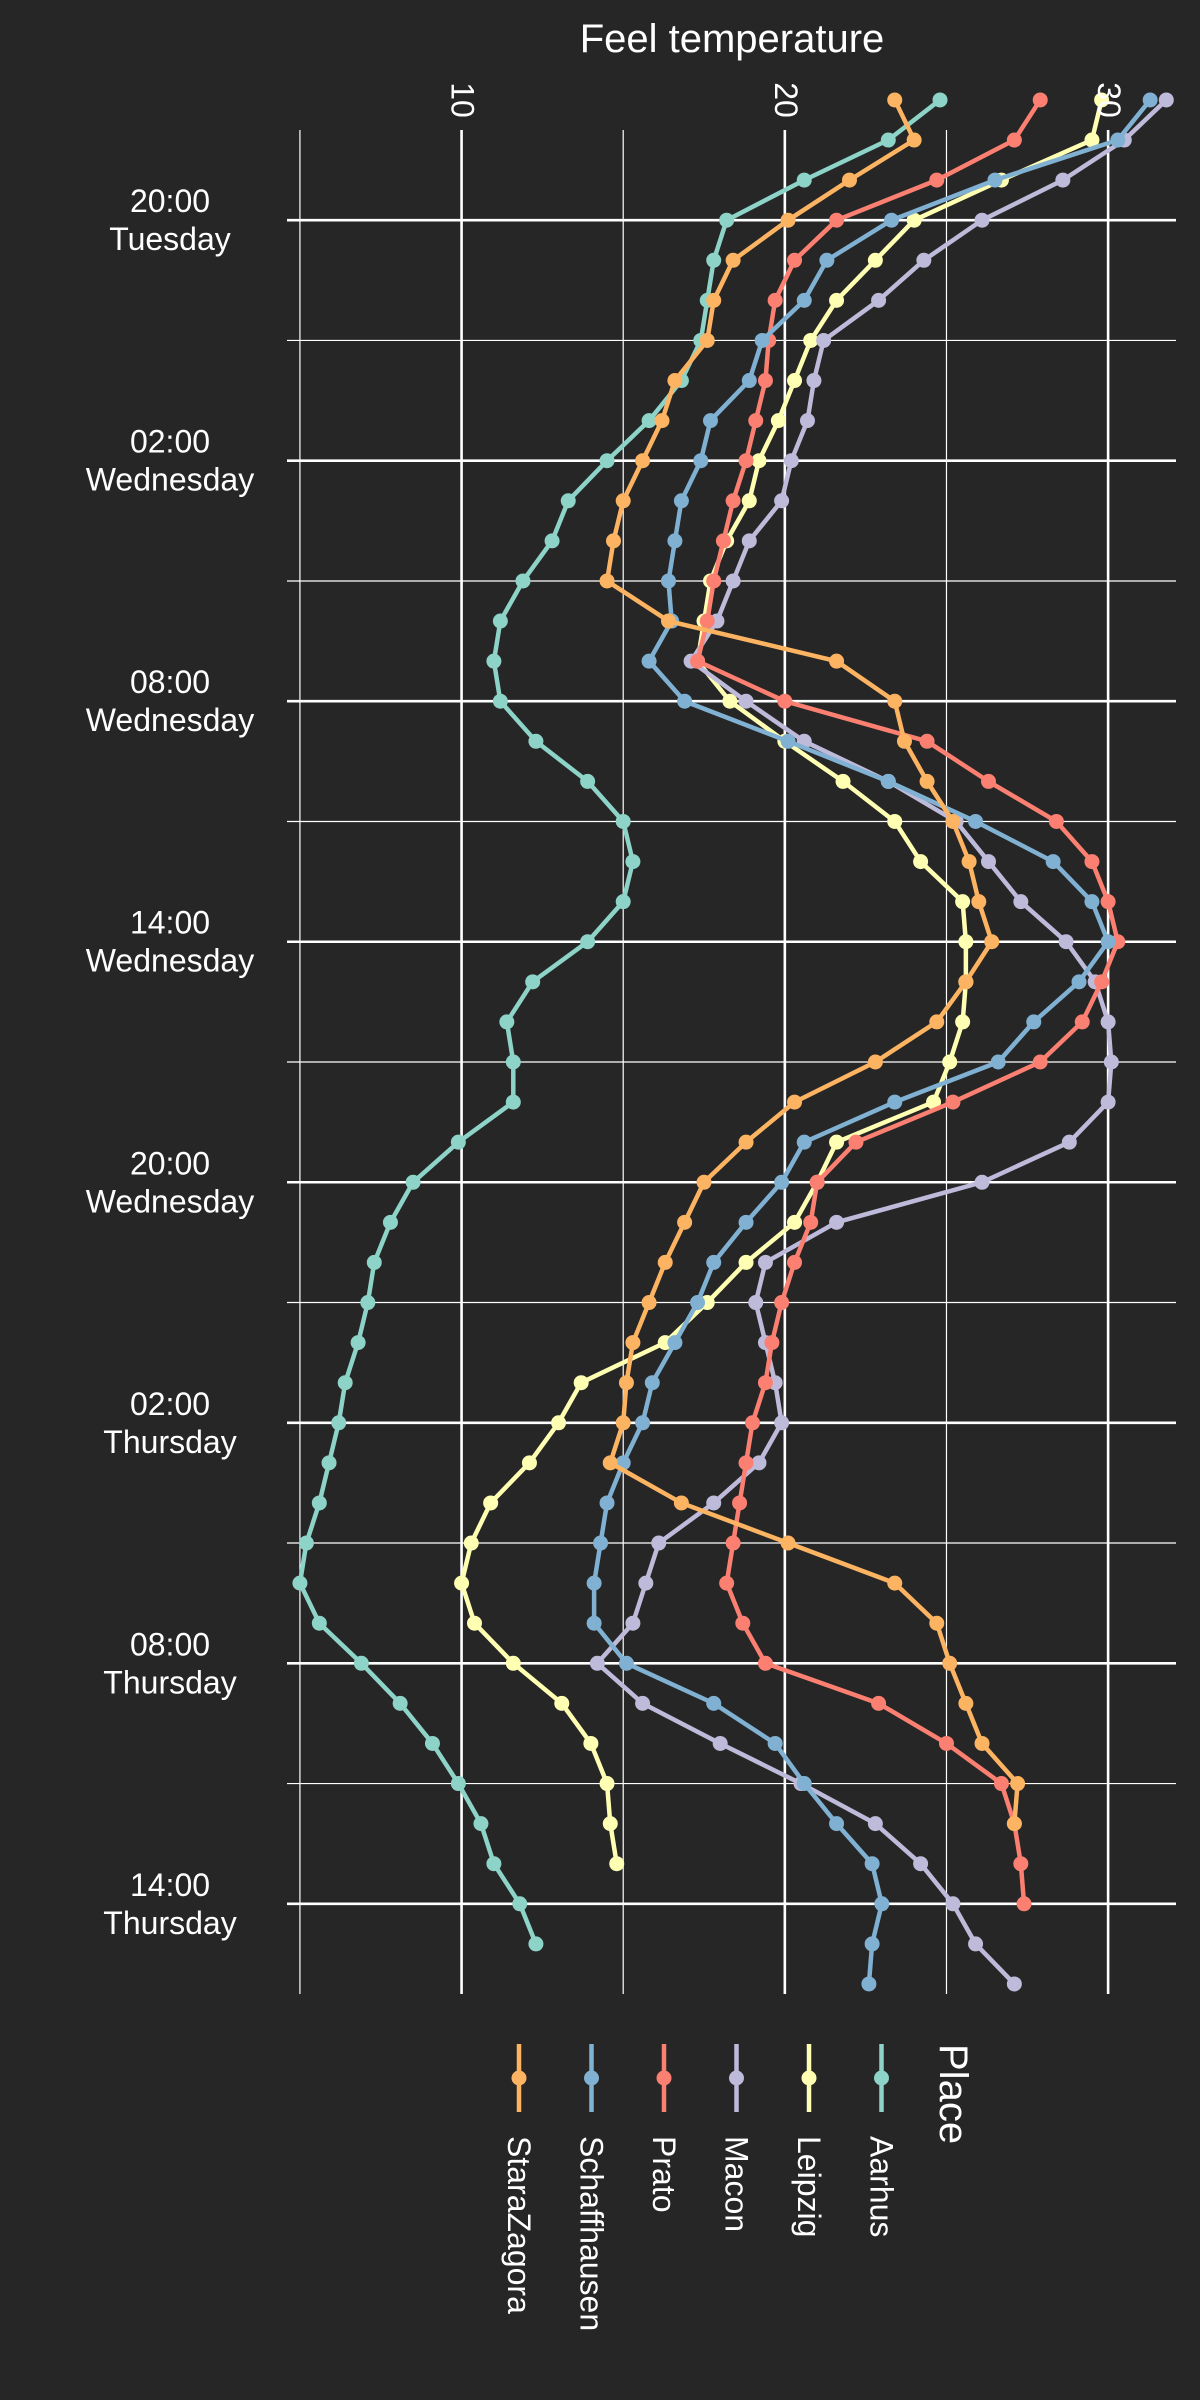 Image resolution: width=1200 pixels, height=2400 pixels. Describe the element at coordinates (737, 2184) in the screenshot. I see `legend-label: Macon` at that location.